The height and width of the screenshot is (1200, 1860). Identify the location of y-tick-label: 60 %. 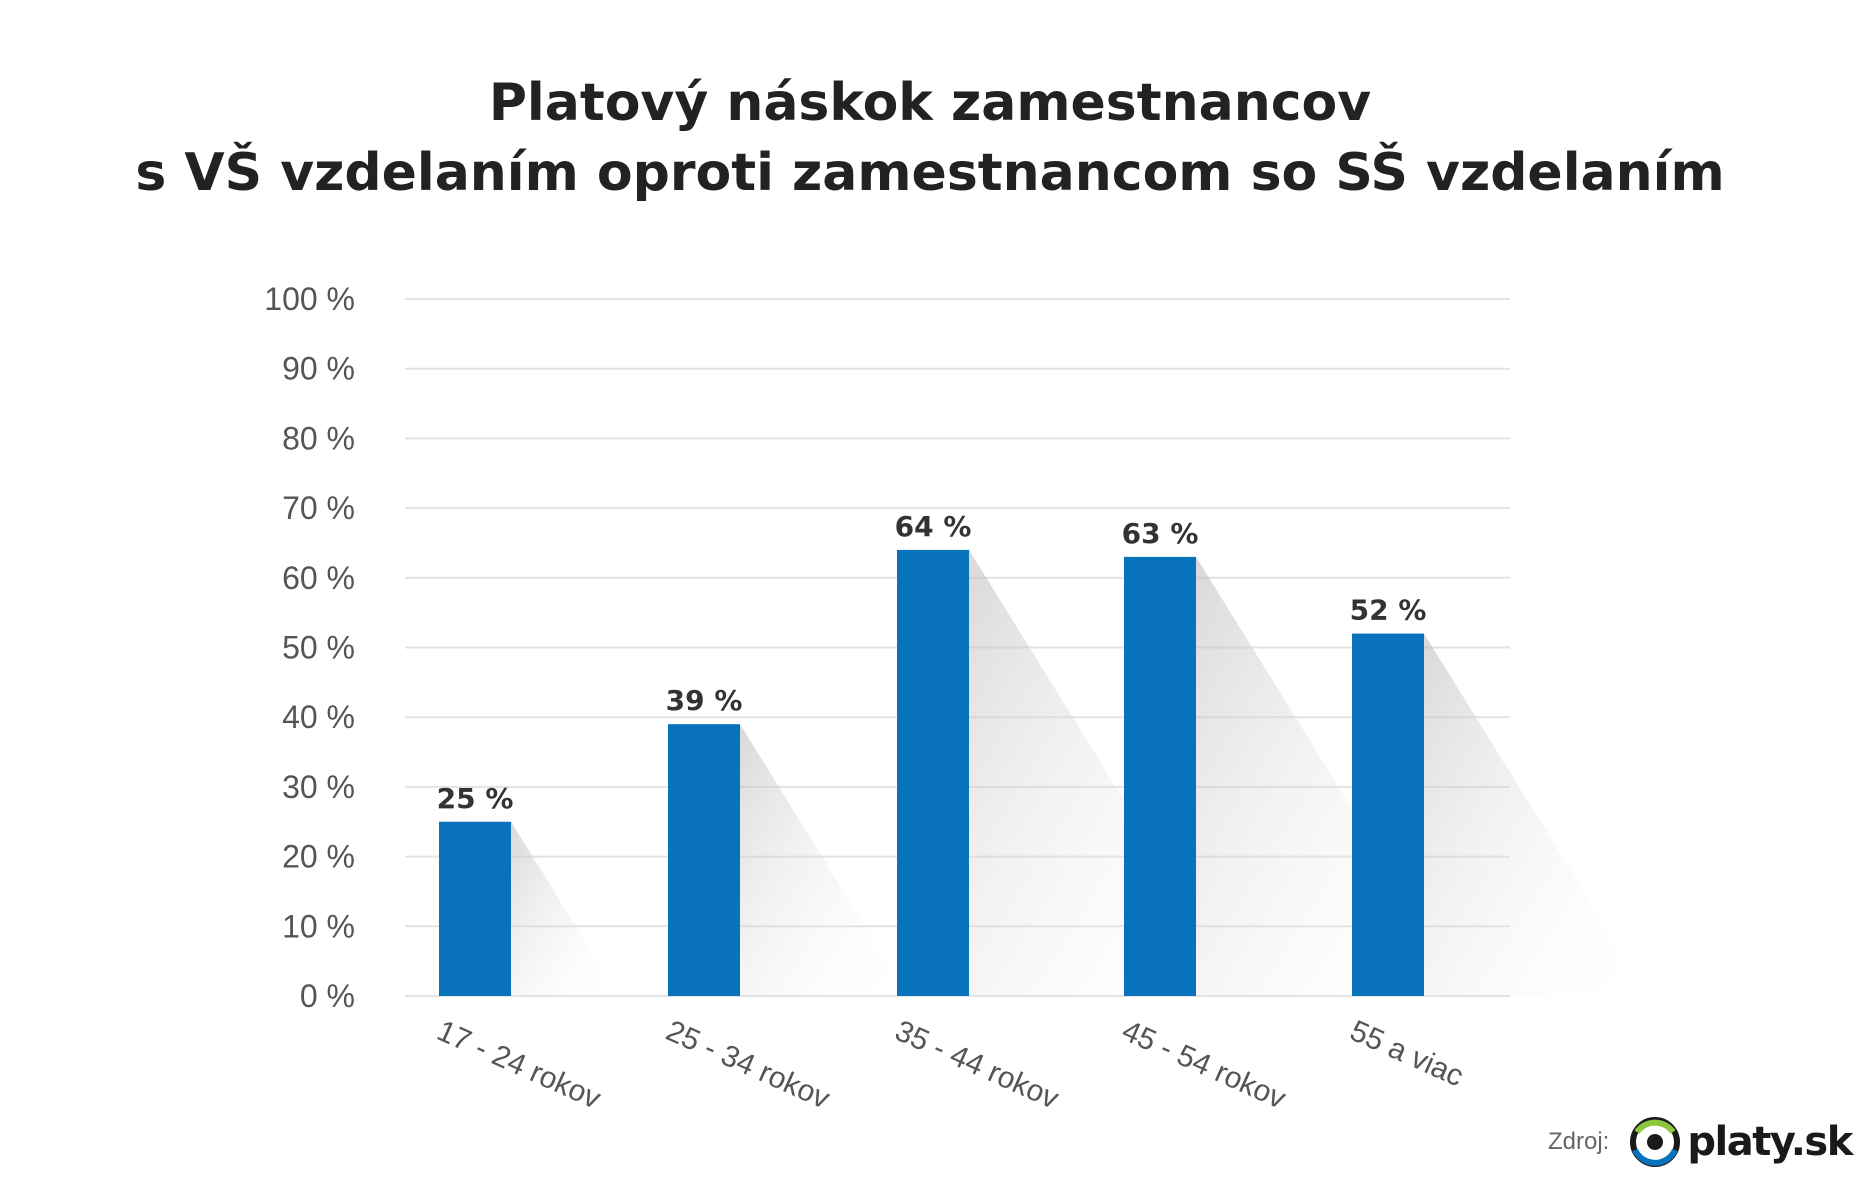
(318, 578).